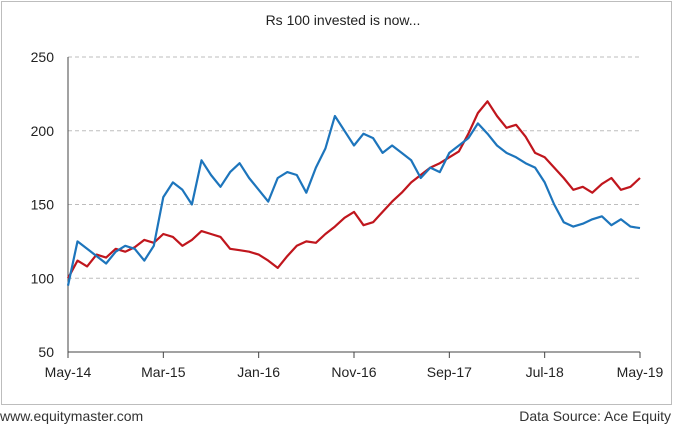 The image size is (675, 429). Describe the element at coordinates (353, 372) in the screenshot. I see `x-tick-label: Nov-16` at that location.